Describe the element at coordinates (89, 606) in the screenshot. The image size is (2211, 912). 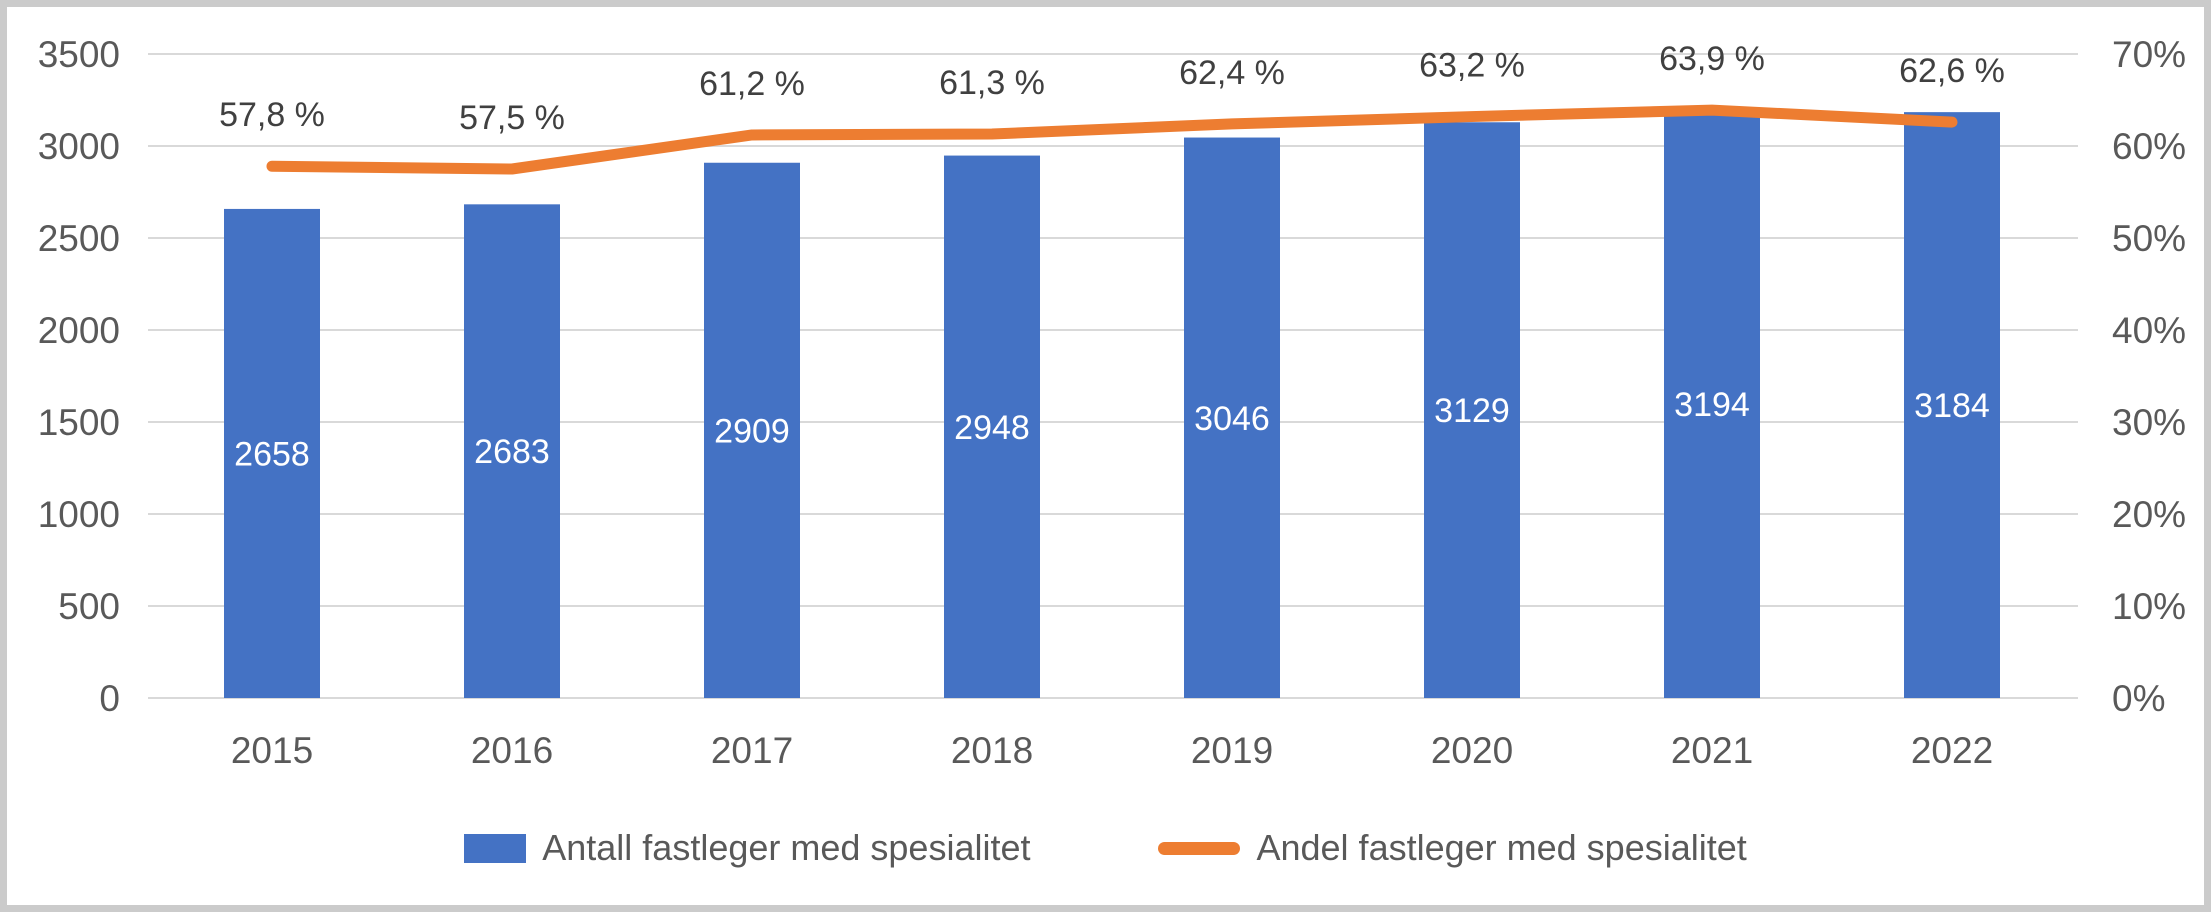
I see `left-axis-tick: 500` at that location.